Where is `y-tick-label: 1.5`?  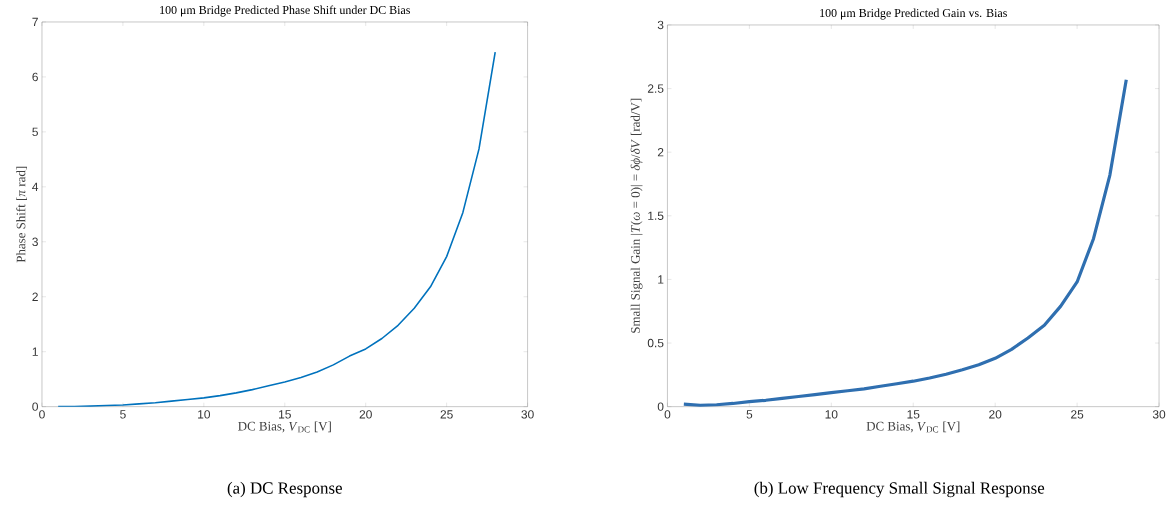
y-tick-label: 1.5 is located at coordinates (656, 216).